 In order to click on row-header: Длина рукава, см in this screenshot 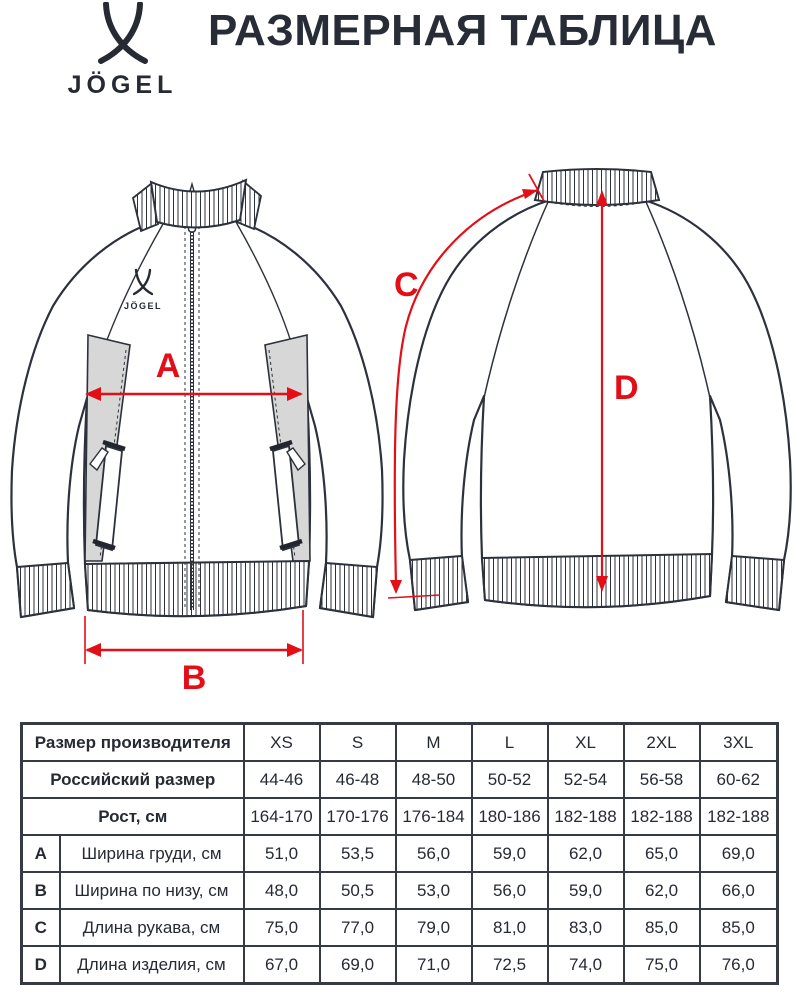, I will do `click(151, 927)`.